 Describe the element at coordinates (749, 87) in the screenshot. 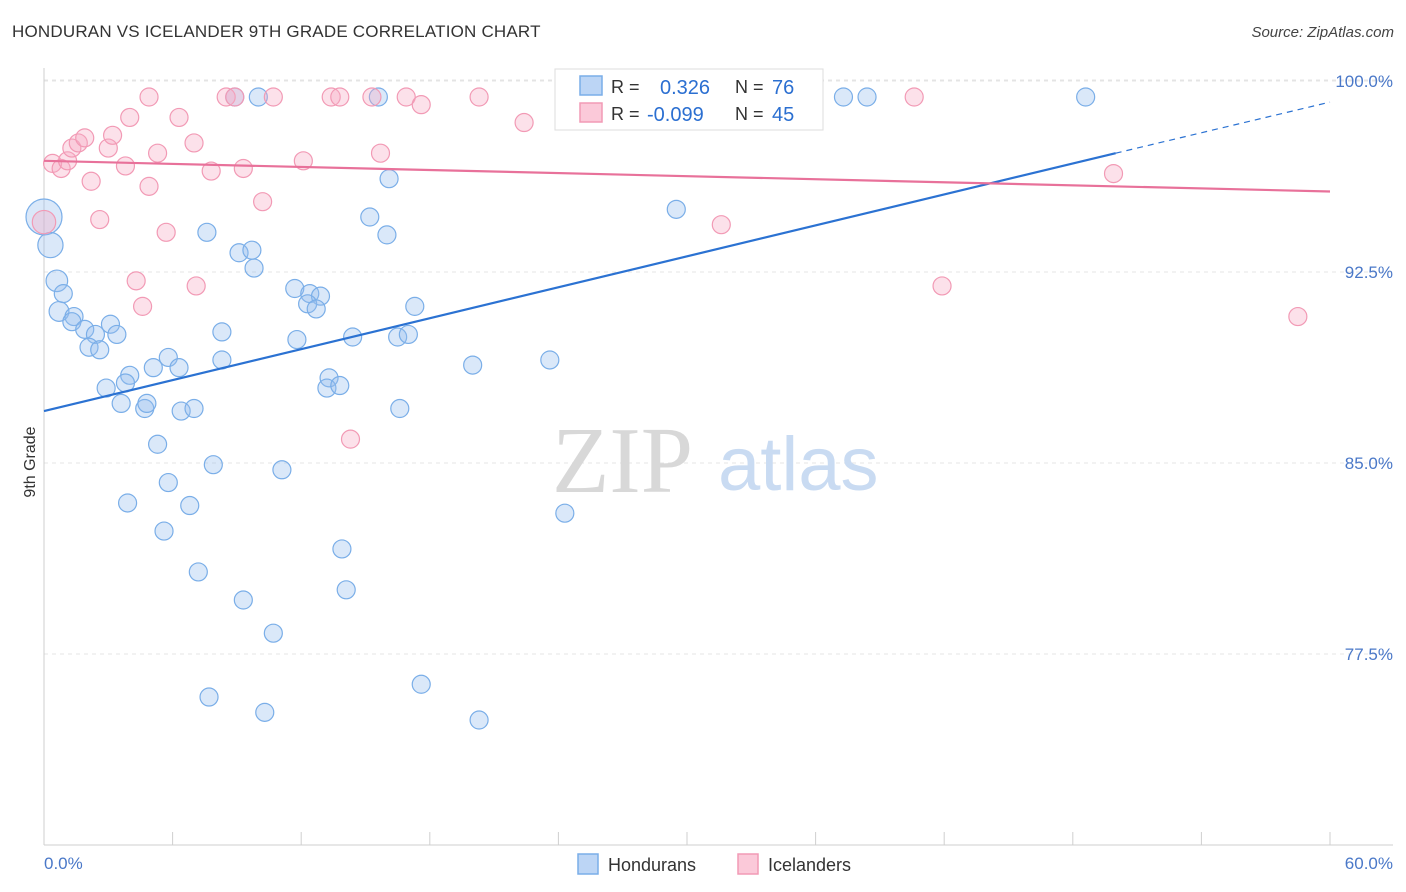

I see `legend-n-label-hondurans: N =` at that location.